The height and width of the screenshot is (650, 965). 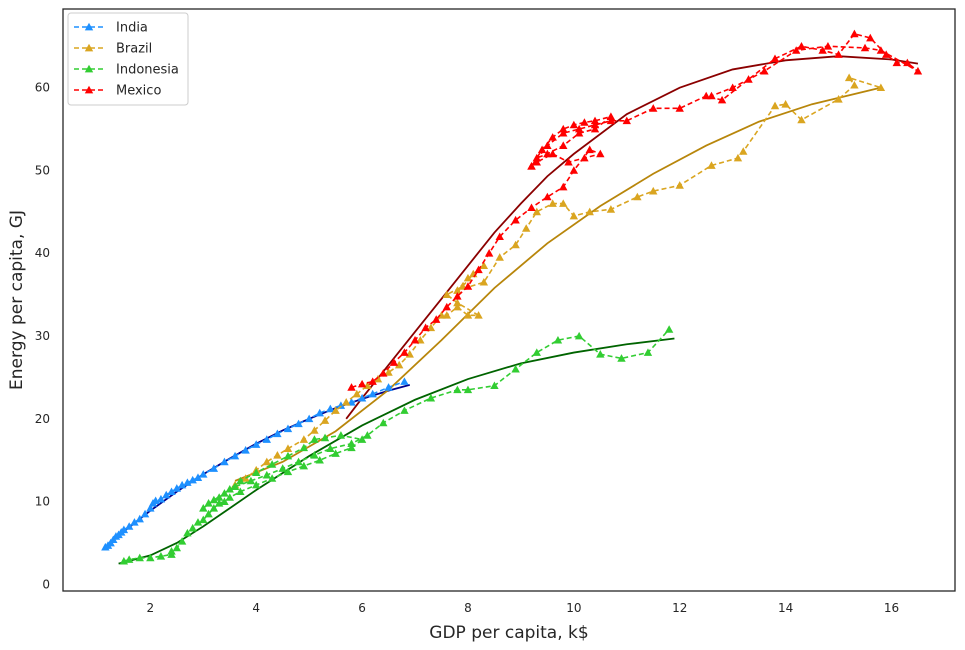 I want to click on y-tick-label: 30, so click(x=42, y=336).